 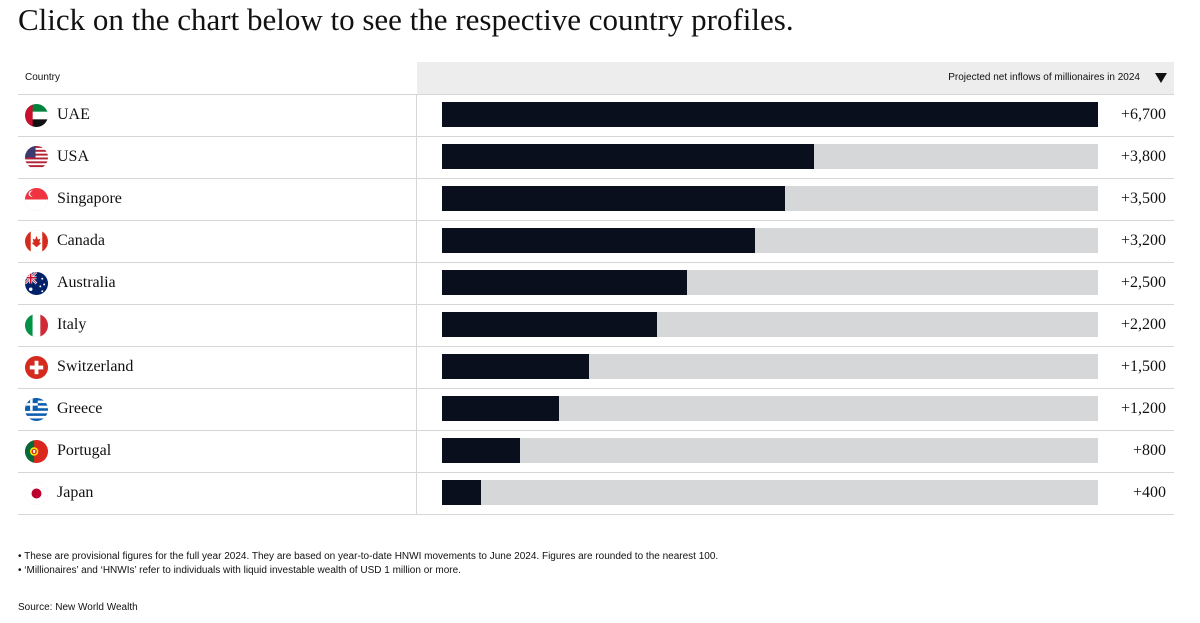 I want to click on source-note: Source: New World Wealth, so click(x=78, y=607).